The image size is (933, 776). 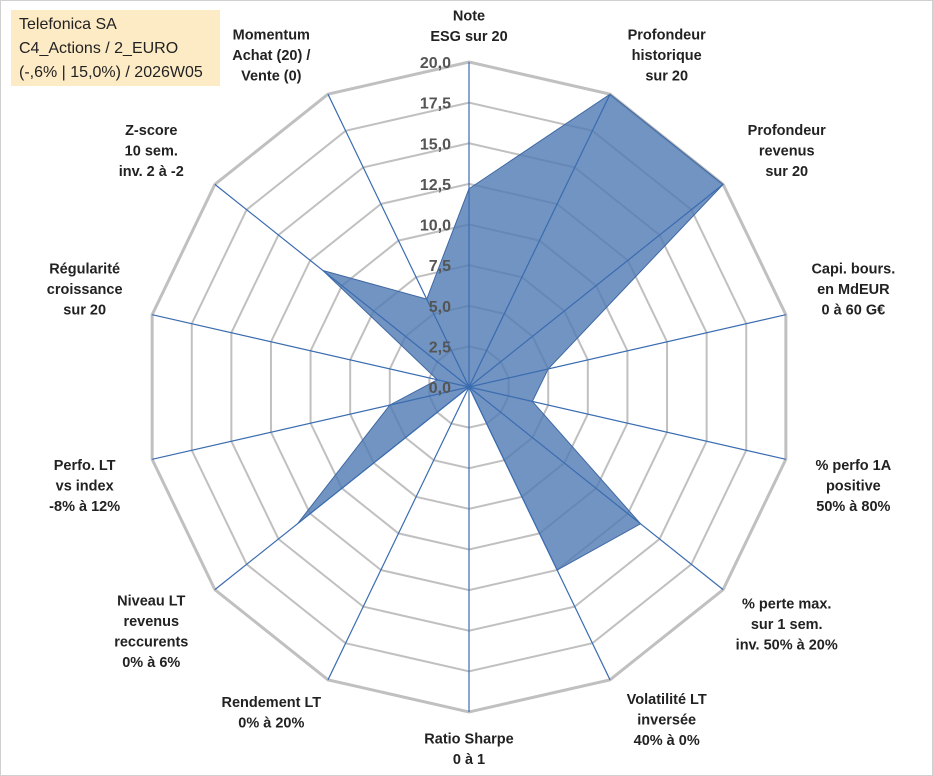 I want to click on axis-label-6-line-2: sur 1 sem., so click(x=787, y=625).